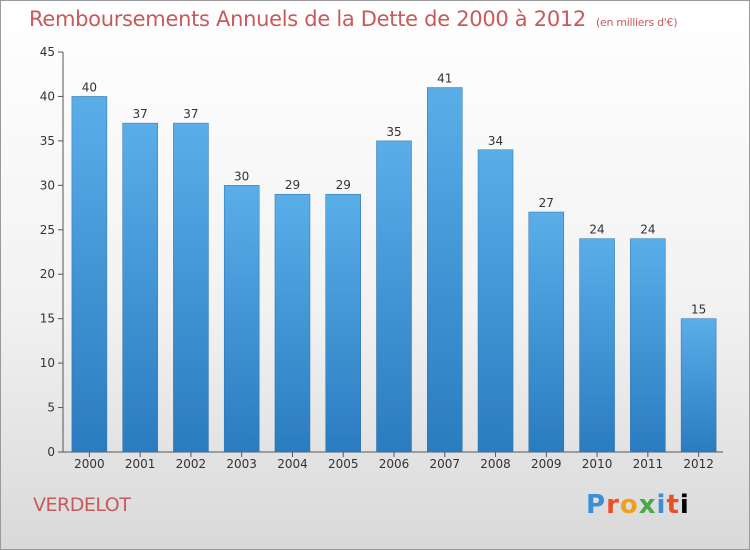 This screenshot has width=750, height=550. What do you see at coordinates (445, 270) in the screenshot?
I see `bar-2007` at bounding box center [445, 270].